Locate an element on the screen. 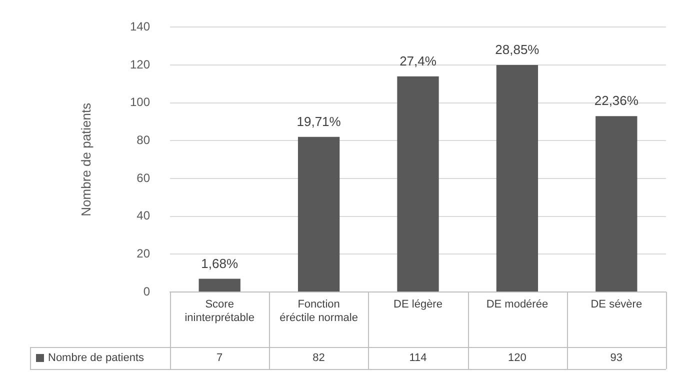  annotation: 22,36% is located at coordinates (616, 100).